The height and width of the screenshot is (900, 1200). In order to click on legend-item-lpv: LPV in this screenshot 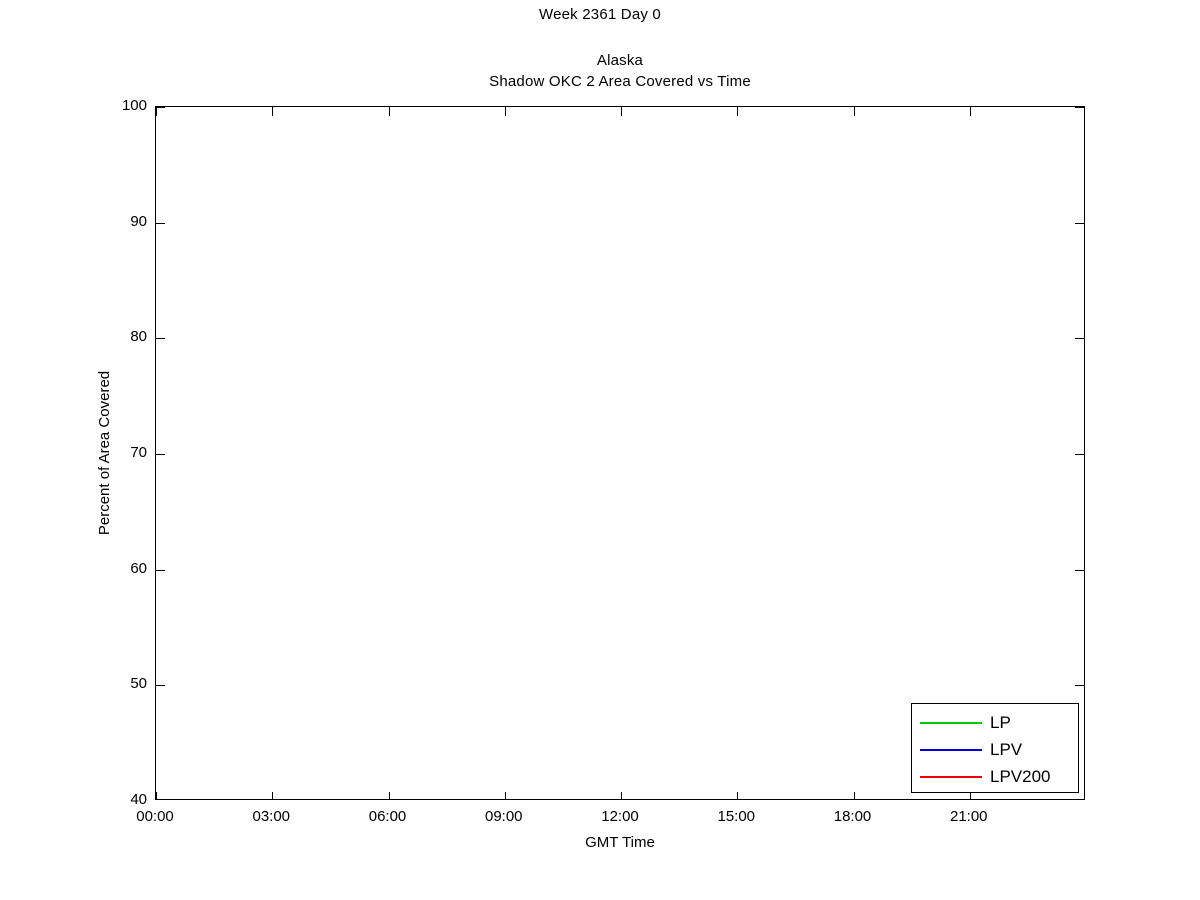, I will do `click(995, 750)`.